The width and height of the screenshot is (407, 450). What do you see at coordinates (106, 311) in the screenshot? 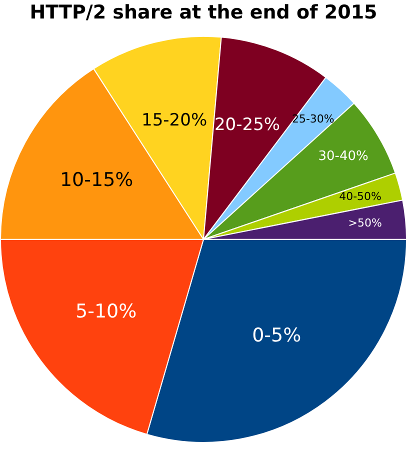
I see `slice-label: 5-10%` at bounding box center [106, 311].